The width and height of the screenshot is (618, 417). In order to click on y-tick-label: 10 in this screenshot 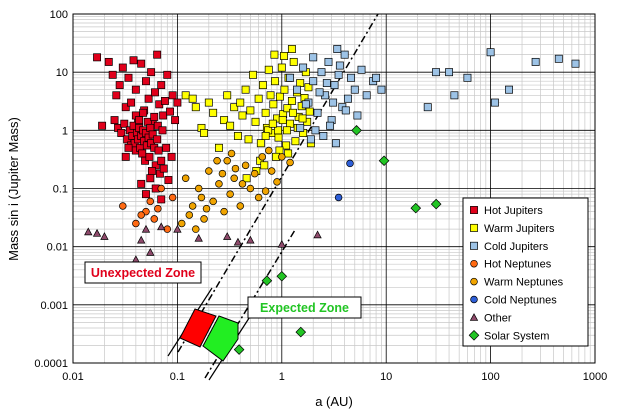, I will do `click(62, 73)`.